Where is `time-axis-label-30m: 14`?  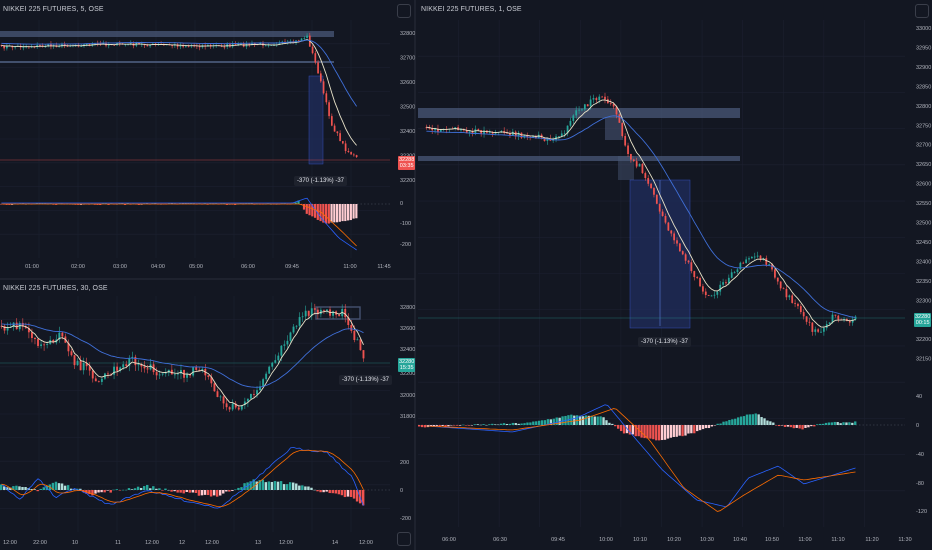
time-axis-label-30m: 14 is located at coordinates (335, 543).